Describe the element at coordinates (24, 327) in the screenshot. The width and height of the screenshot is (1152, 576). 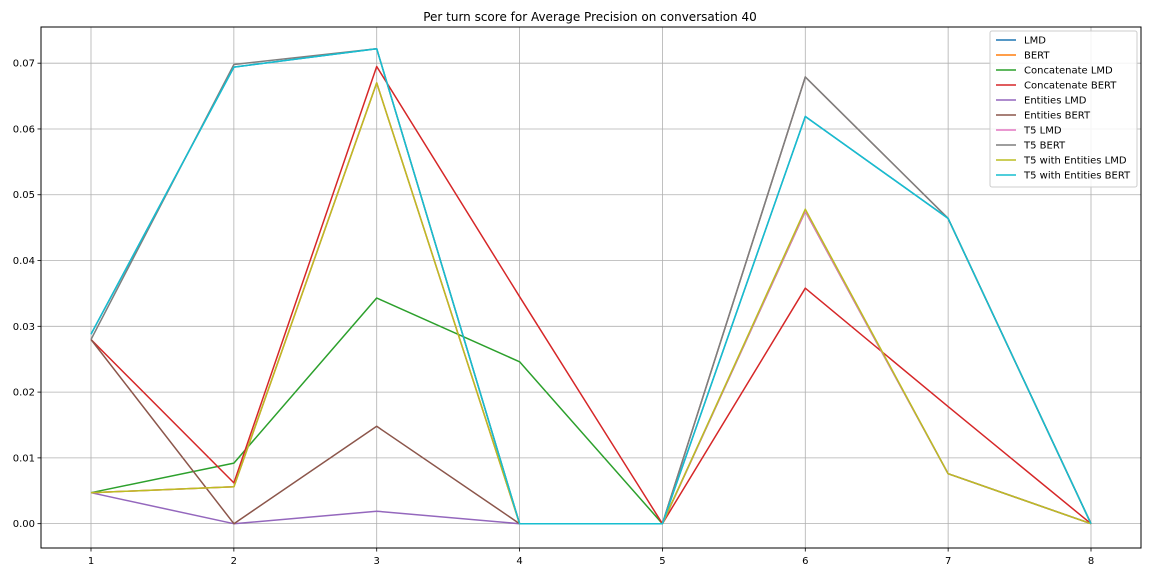
I see `y-tick-label: 0.03` at that location.